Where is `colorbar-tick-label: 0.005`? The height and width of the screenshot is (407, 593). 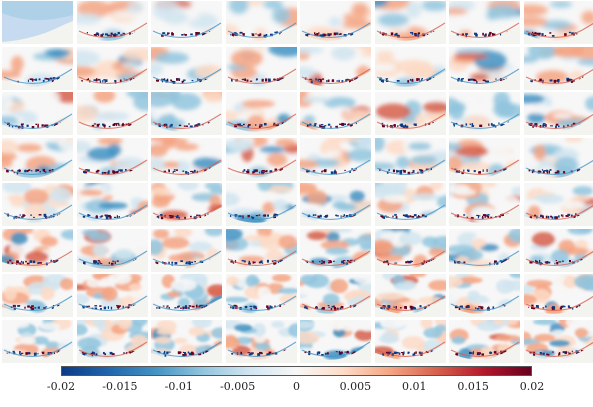
colorbar-tick-label: 0.005 is located at coordinates (355, 386).